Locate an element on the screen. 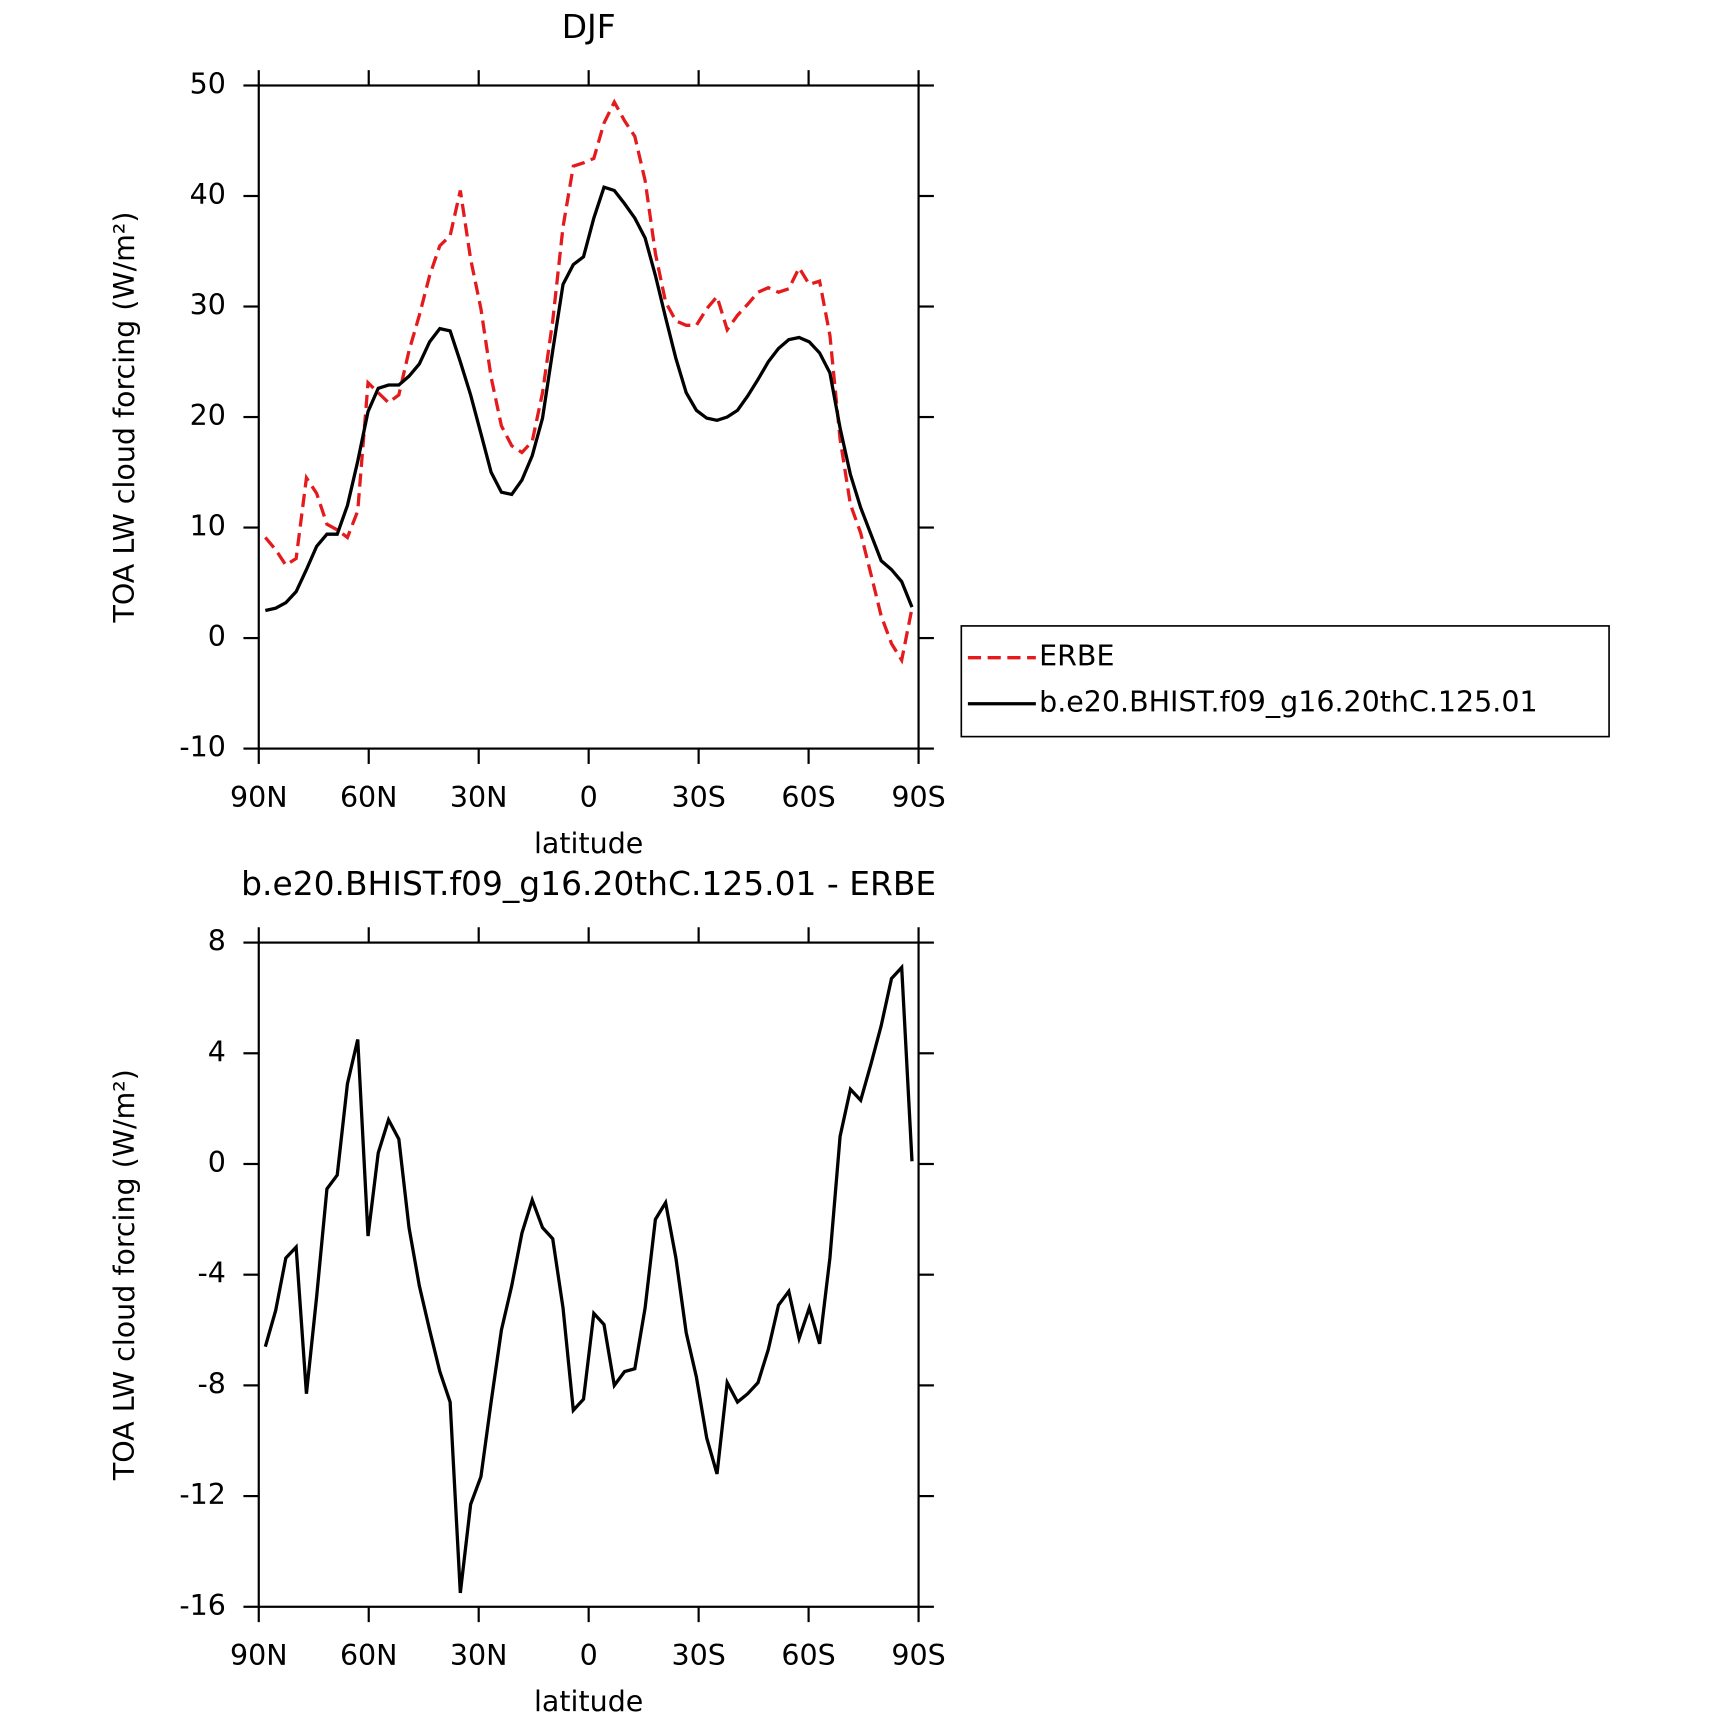 Image resolution: width=1710 pixels, height=1712 pixels. y-tick-label: 4 is located at coordinates (217, 1051).